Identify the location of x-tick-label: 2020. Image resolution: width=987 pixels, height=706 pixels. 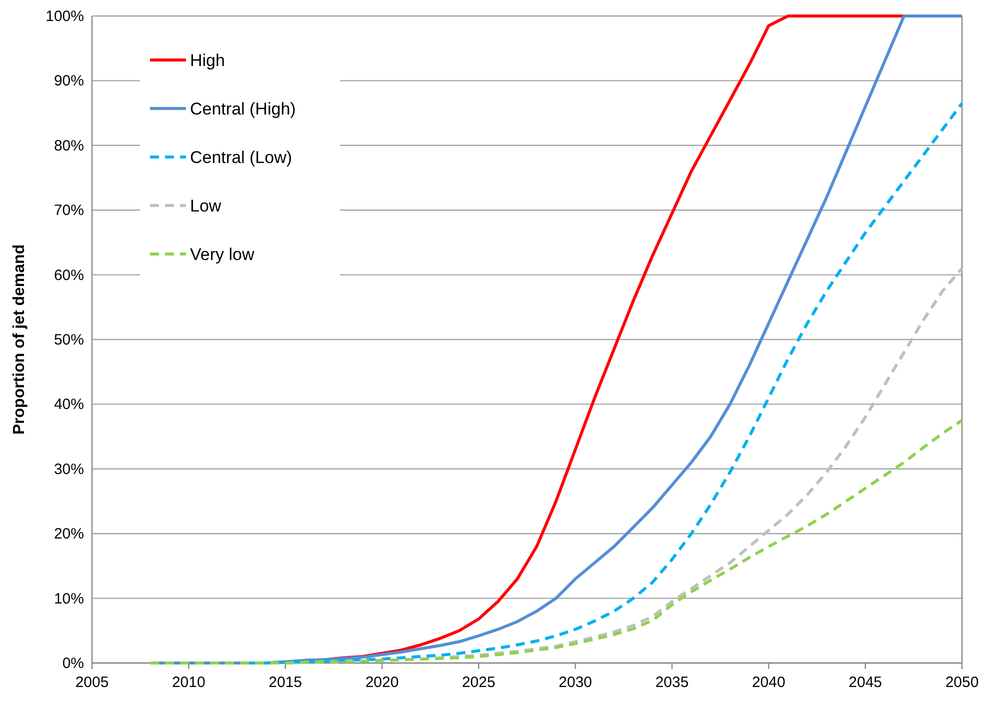
(382, 682).